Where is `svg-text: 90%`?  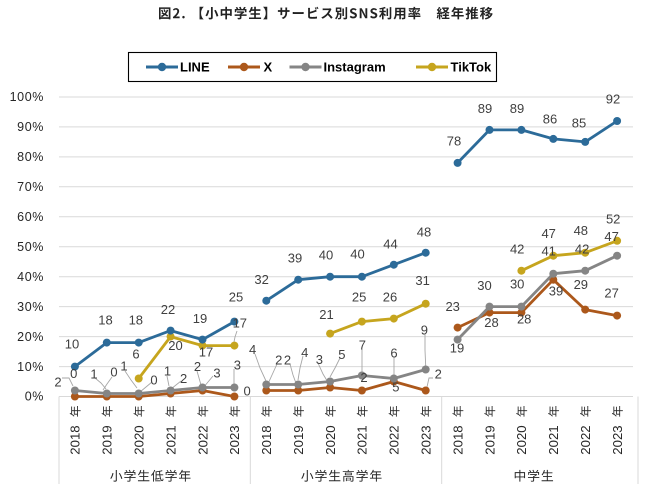
svg-text: 90% is located at coordinates (30, 127).